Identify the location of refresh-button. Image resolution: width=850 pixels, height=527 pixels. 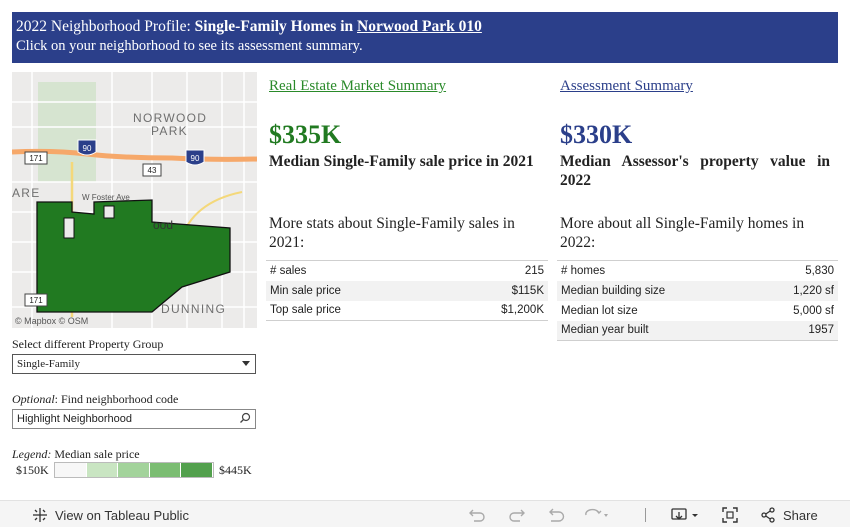
(598, 515).